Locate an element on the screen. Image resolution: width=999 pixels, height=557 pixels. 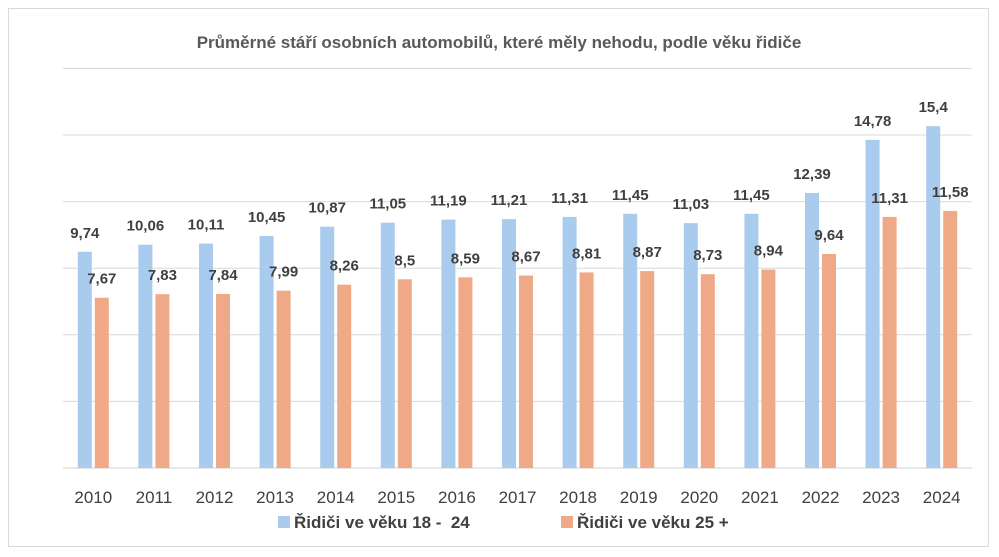
bar-series-1-2019 is located at coordinates (630, 340).